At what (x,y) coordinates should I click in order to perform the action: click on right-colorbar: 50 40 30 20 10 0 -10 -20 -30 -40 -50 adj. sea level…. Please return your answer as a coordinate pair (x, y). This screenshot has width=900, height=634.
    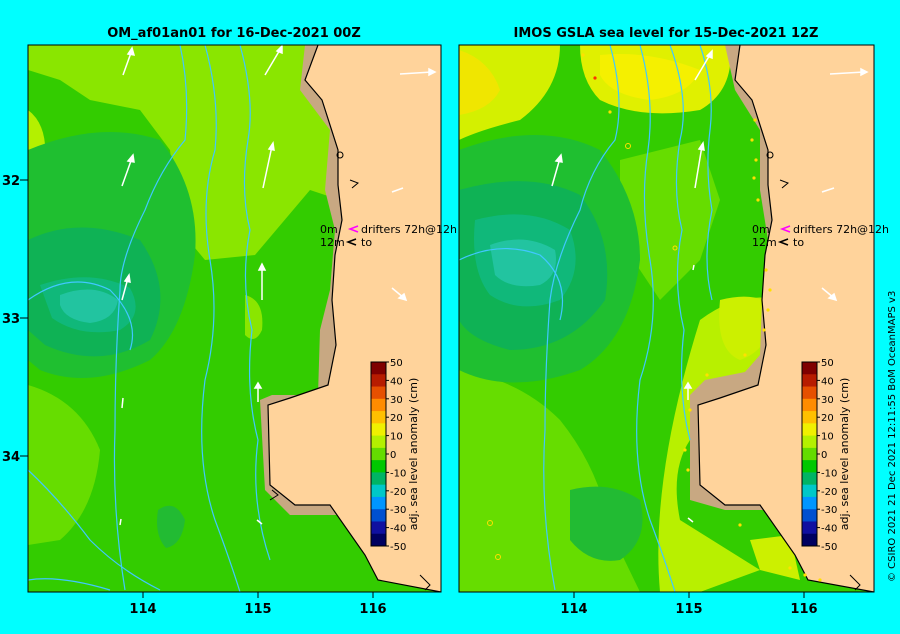
    Looking at the image, I should click on (826, 455).